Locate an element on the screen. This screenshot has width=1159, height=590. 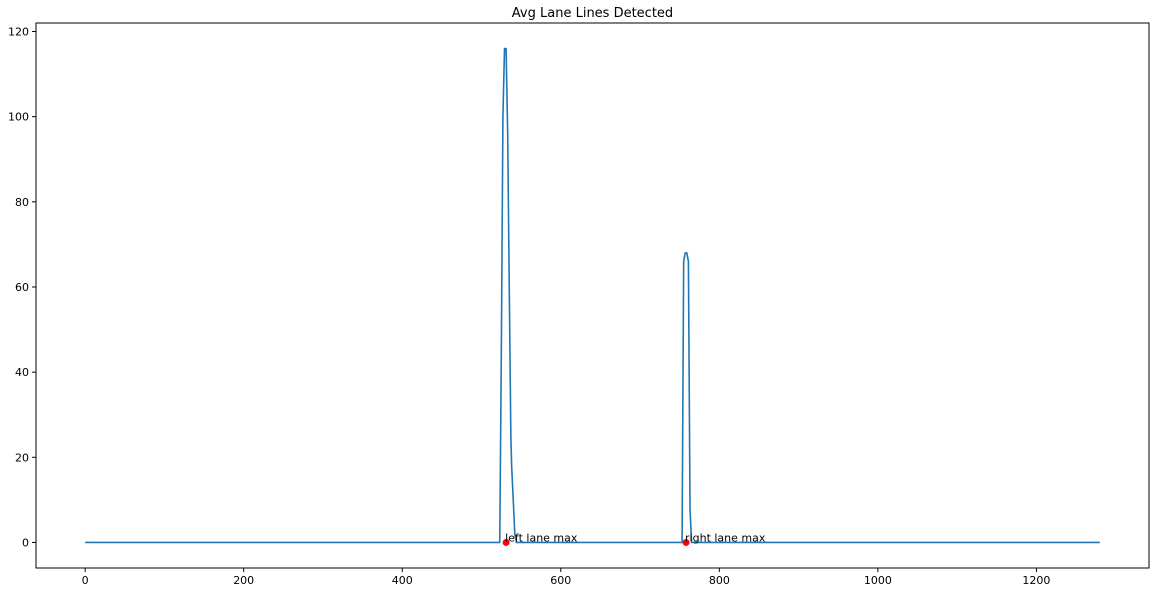
y-tick-label-2: 40 is located at coordinates (22, 372).